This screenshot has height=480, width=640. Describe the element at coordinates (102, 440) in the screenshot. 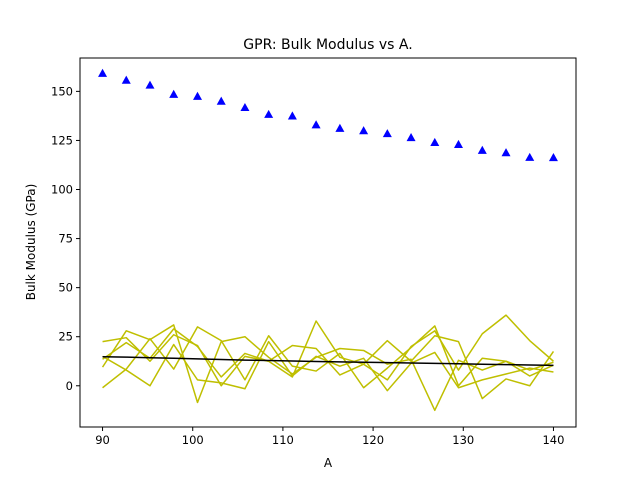

I see `x-tick-label: 90` at that location.